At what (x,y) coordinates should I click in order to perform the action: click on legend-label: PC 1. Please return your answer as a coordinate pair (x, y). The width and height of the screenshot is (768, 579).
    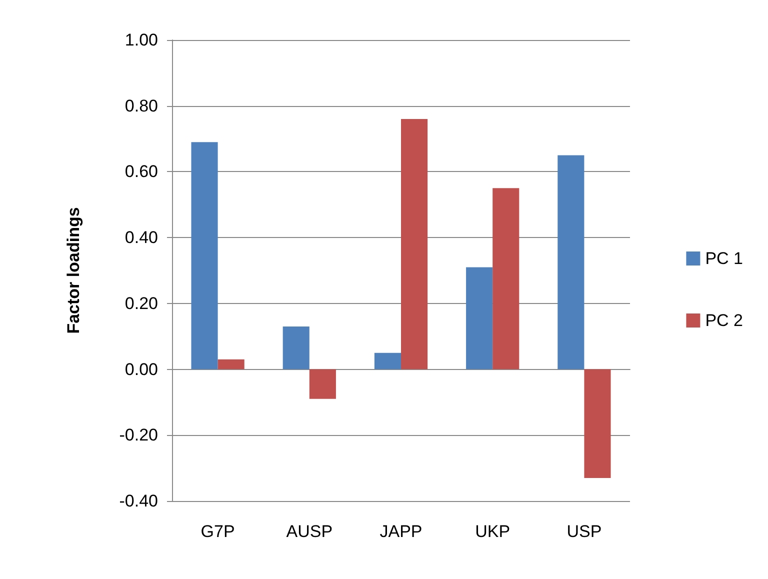
    Looking at the image, I should click on (724, 258).